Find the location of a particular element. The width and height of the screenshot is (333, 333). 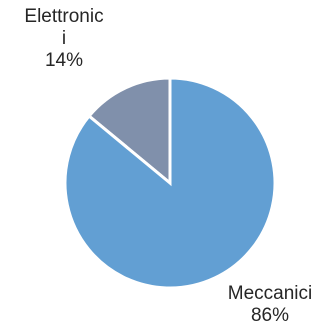

data-label-value: 86% is located at coordinates (270, 315).